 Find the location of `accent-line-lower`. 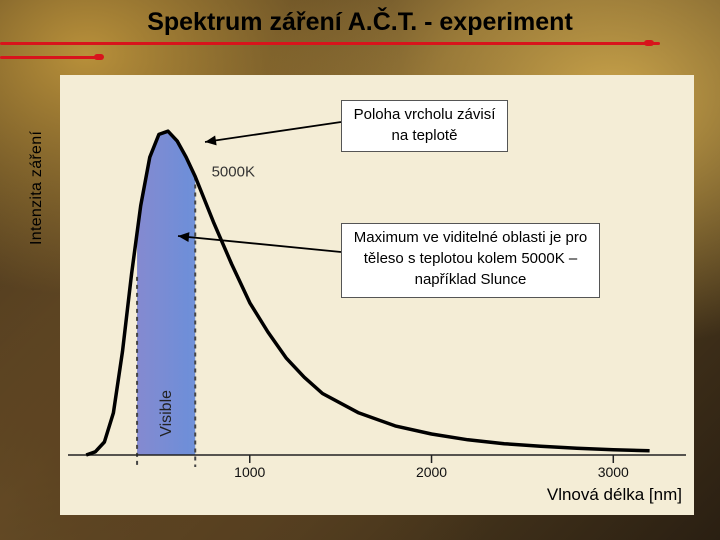

accent-line-lower is located at coordinates (50, 57).